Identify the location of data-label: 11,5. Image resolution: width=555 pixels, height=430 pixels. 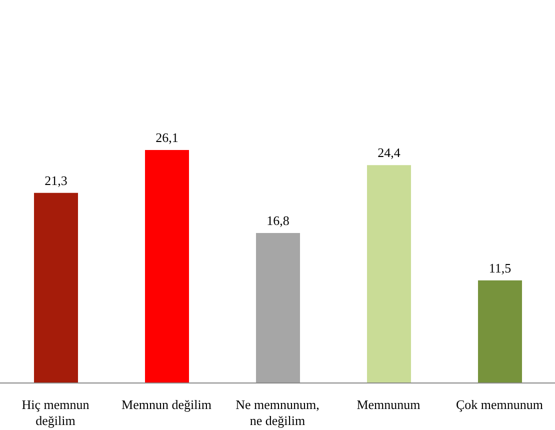
(500, 268).